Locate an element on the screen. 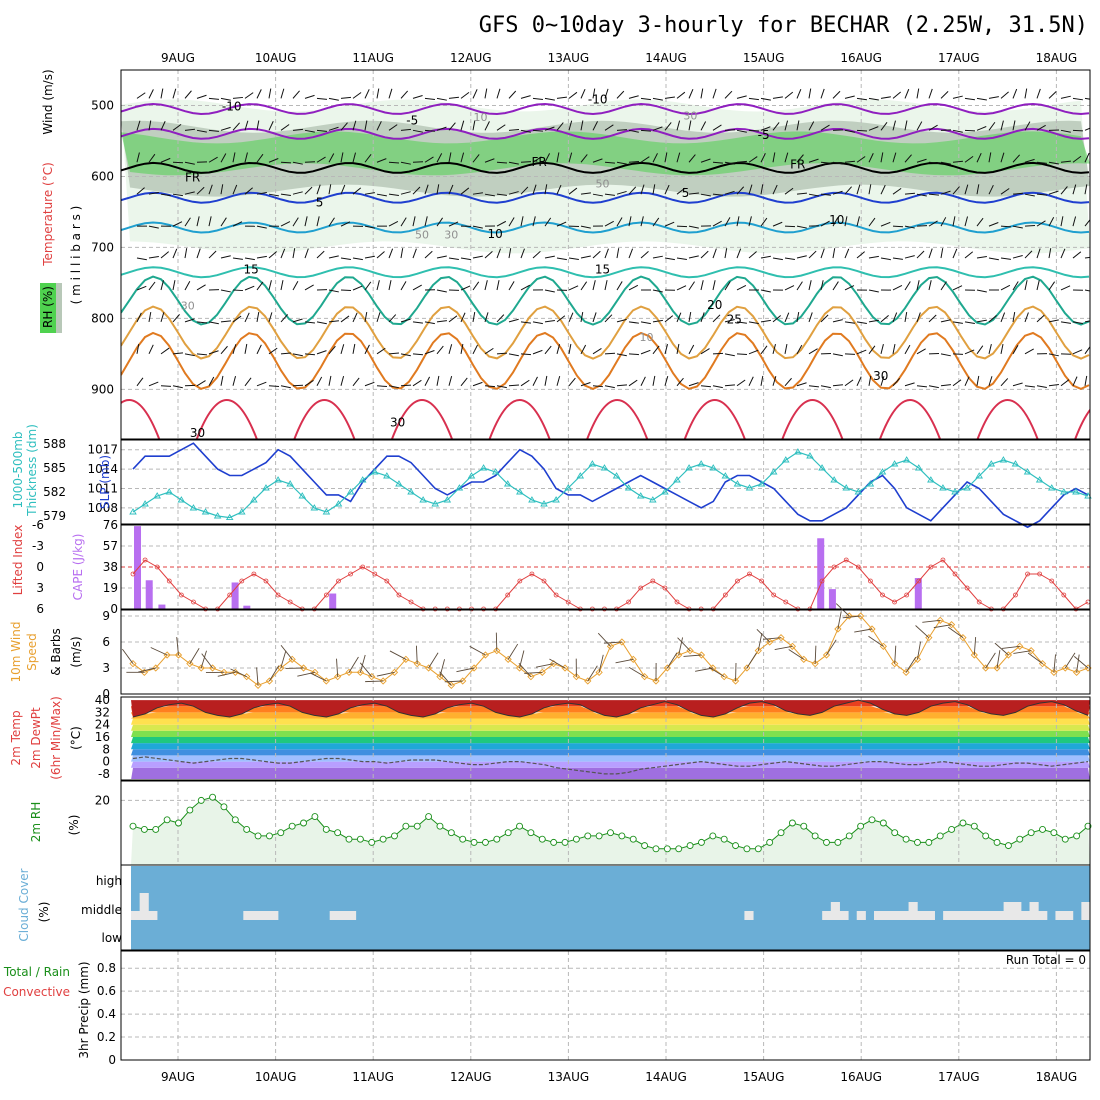 The image size is (1100, 1100). temperature-color-bands is located at coordinates (610, 739).